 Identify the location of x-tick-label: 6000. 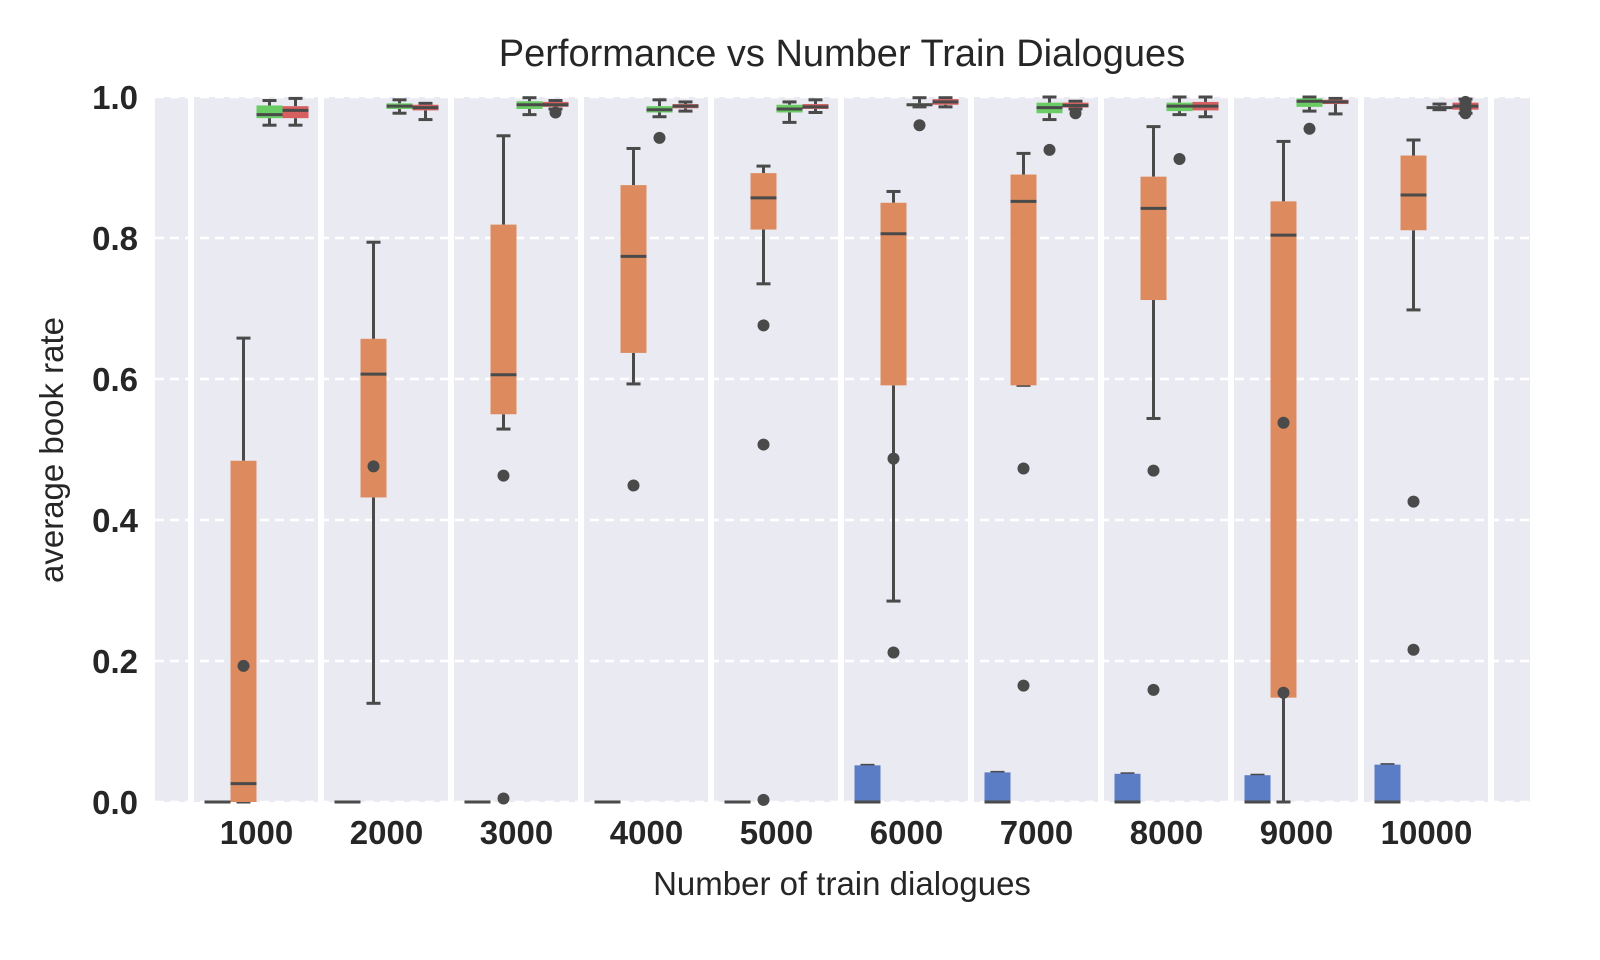
(906, 832).